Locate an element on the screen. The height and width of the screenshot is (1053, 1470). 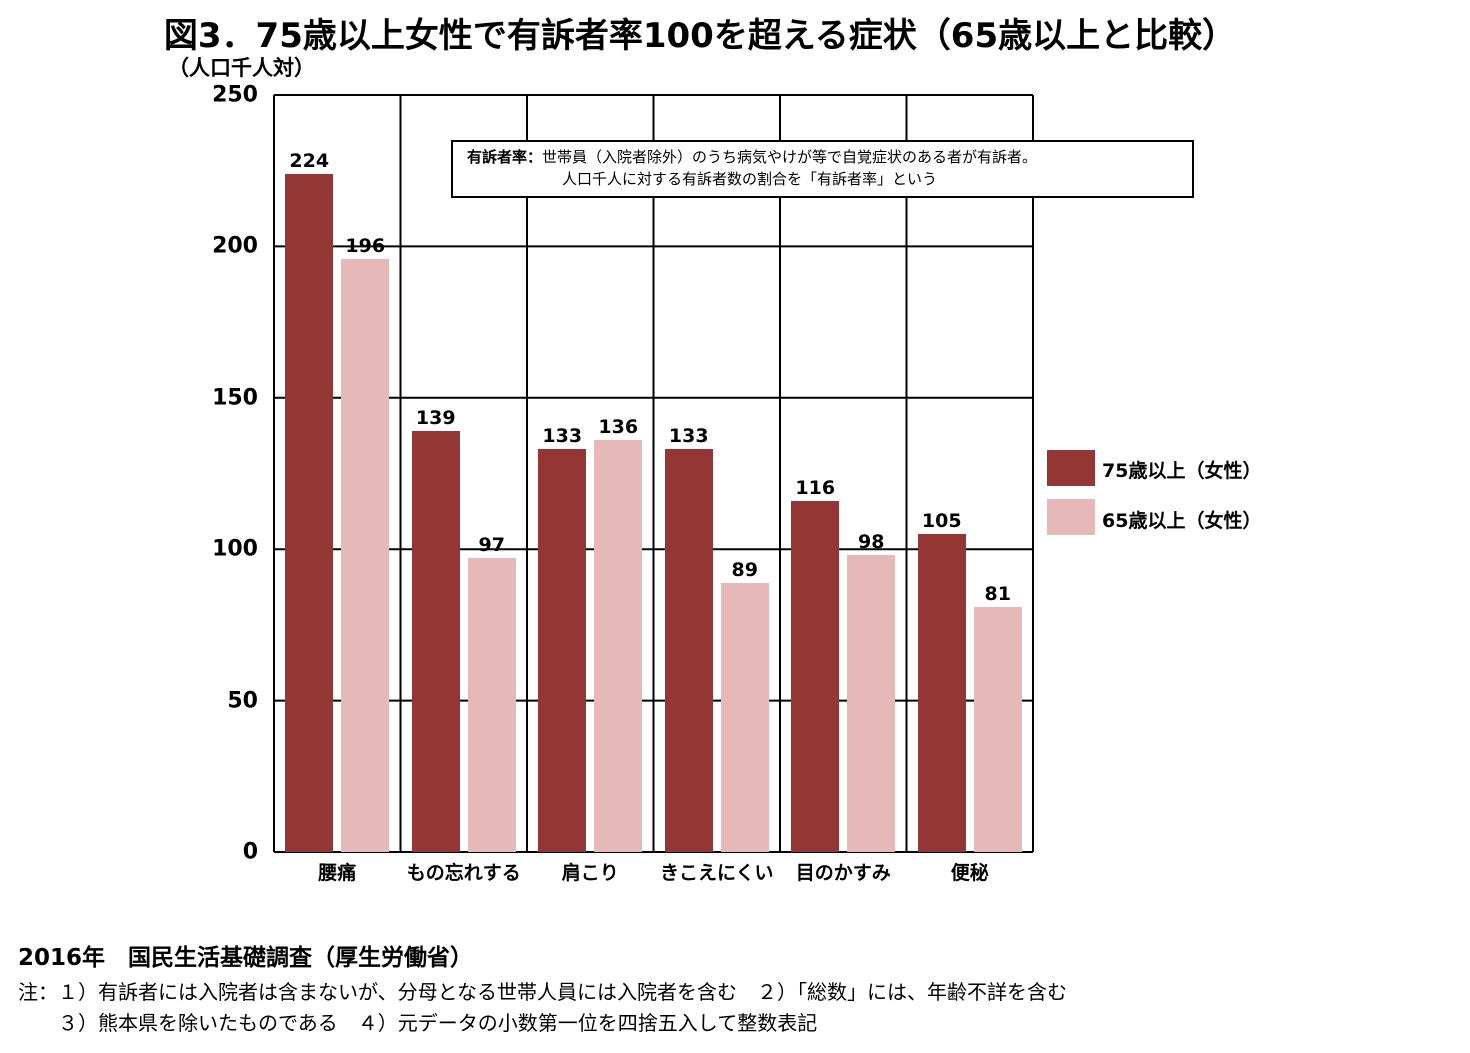
x-category-label: 便秘 is located at coordinates (969, 873).